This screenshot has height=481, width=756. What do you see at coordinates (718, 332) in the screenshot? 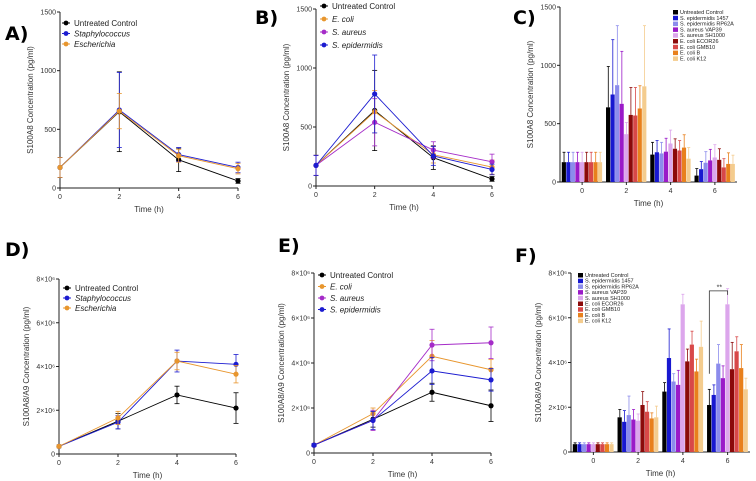
I see `significance-bracket` at bounding box center [718, 332].